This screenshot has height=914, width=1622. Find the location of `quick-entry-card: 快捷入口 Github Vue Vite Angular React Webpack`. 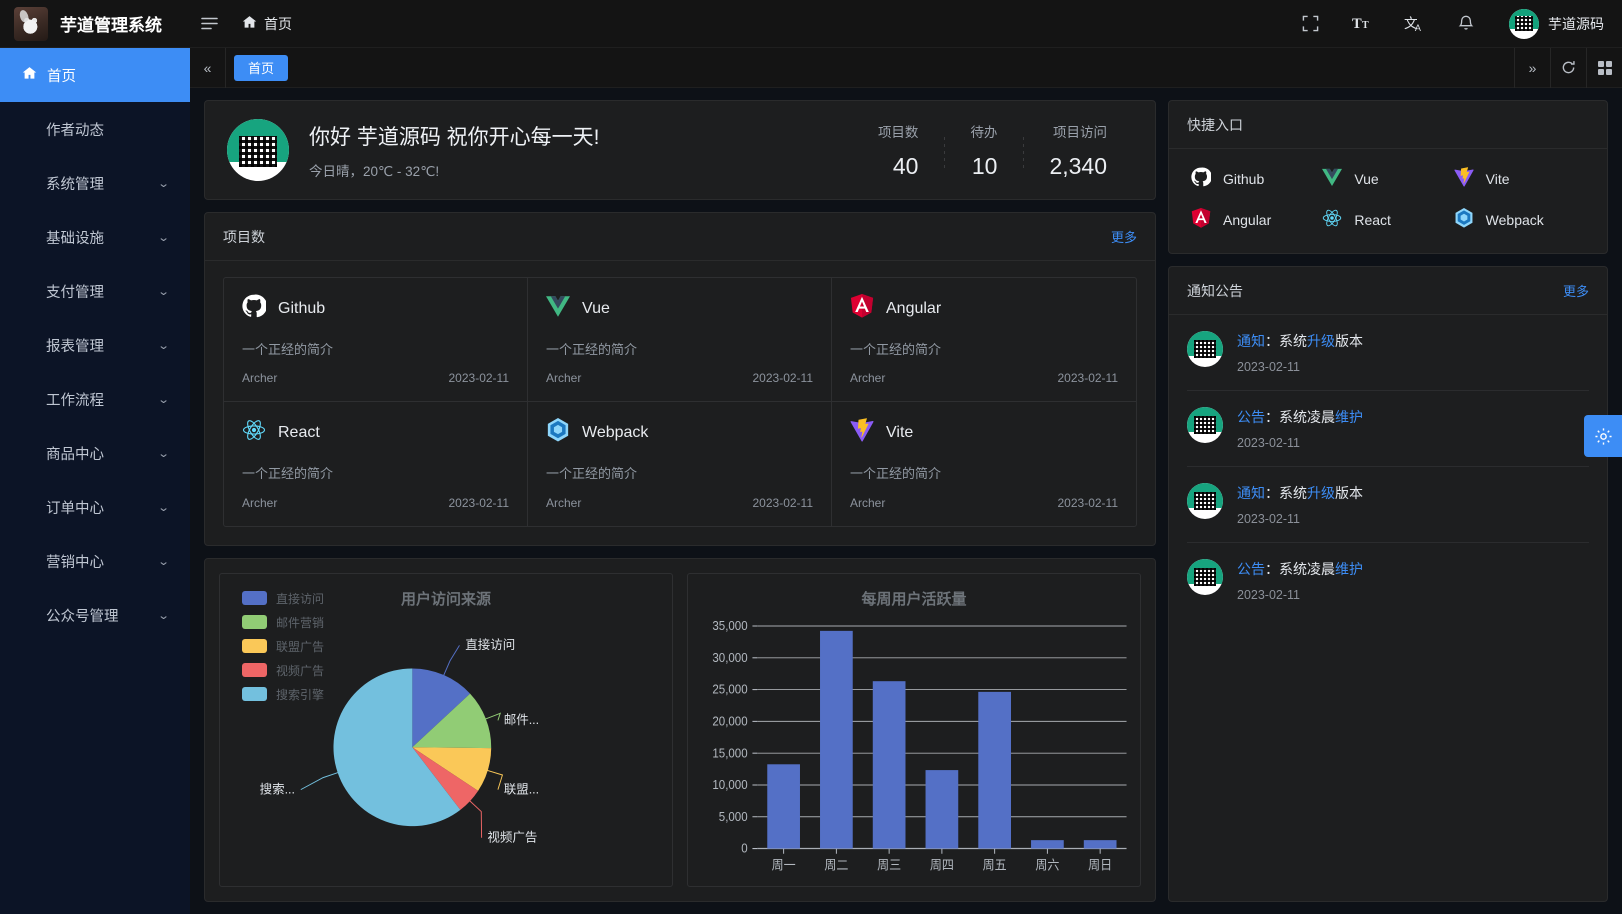

quick-entry-card: 快捷入口 Github Vue Vite Angular React Webpack is located at coordinates (1388, 177).